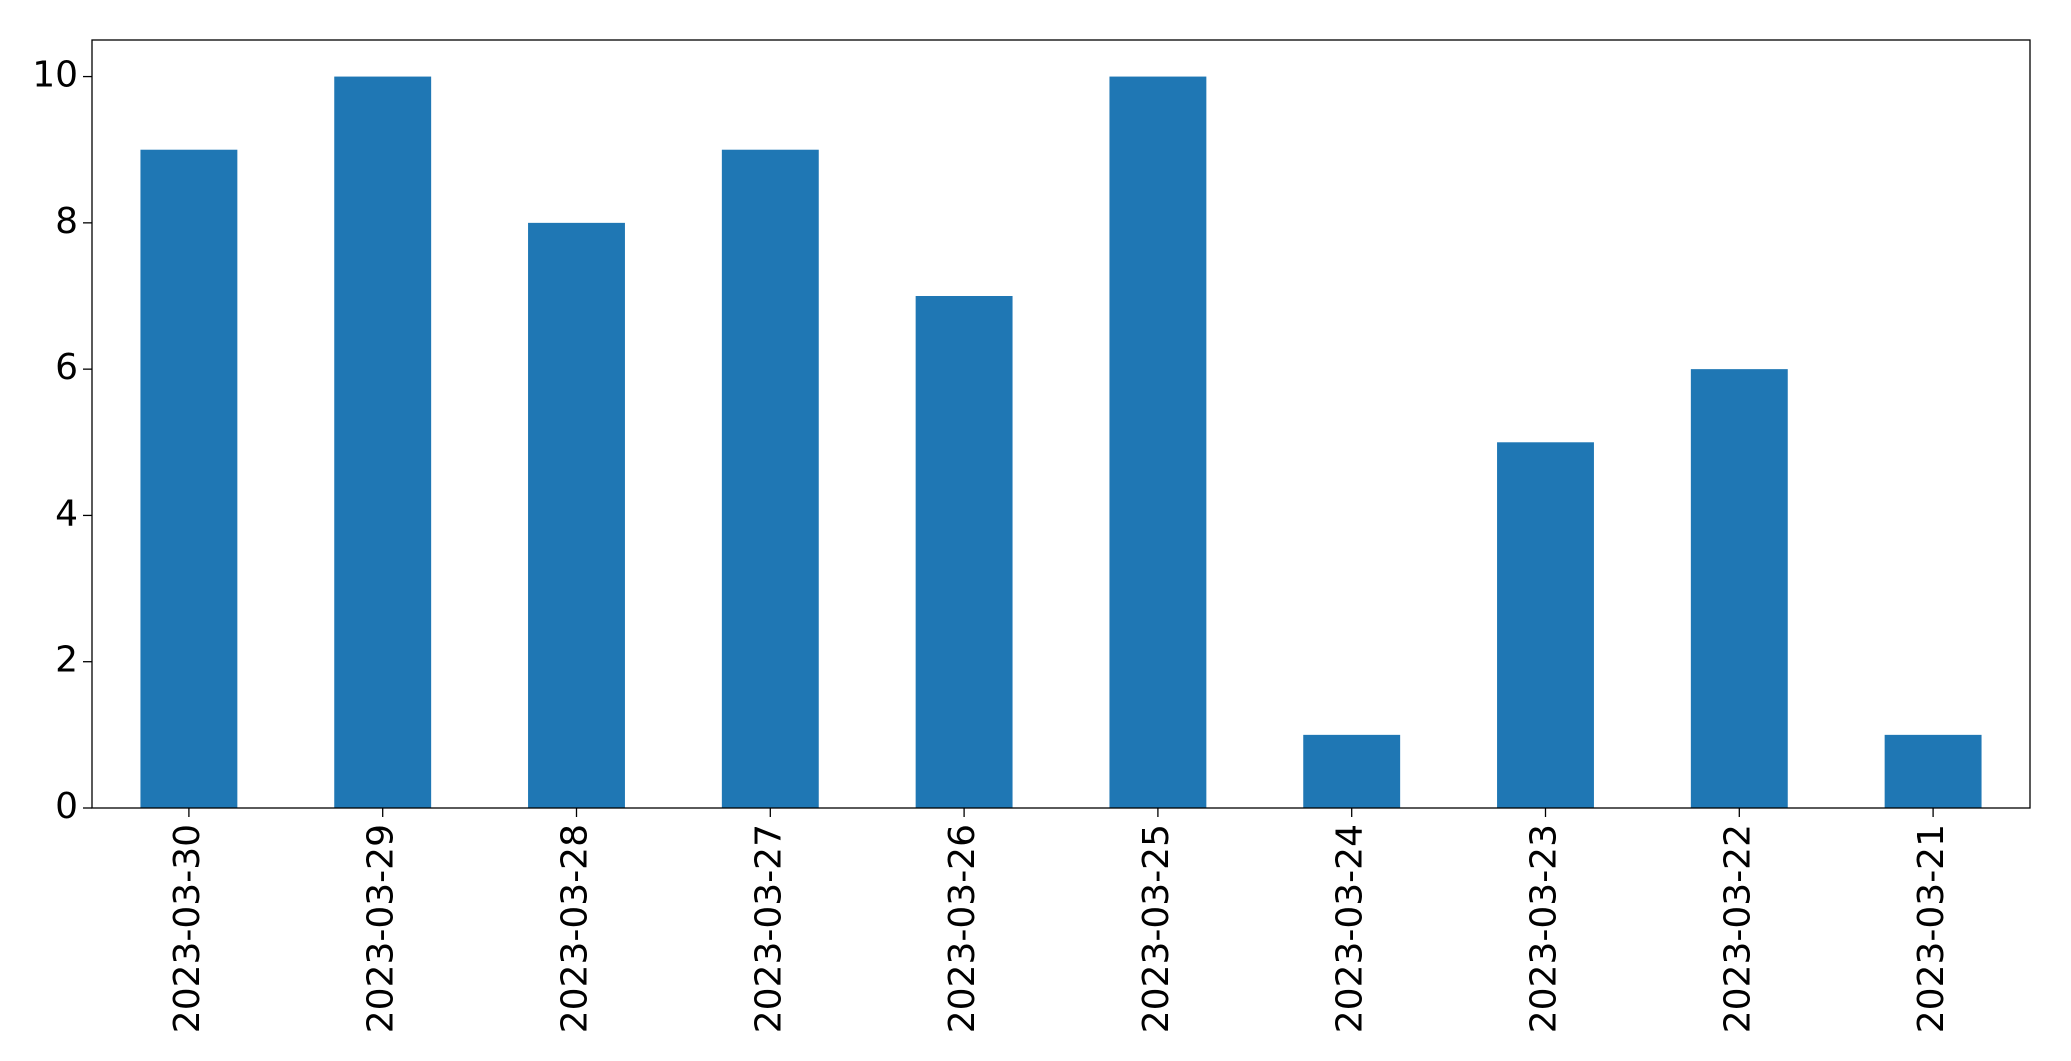  I want to click on x-tick-label: 2023-03-27, so click(768, 928).